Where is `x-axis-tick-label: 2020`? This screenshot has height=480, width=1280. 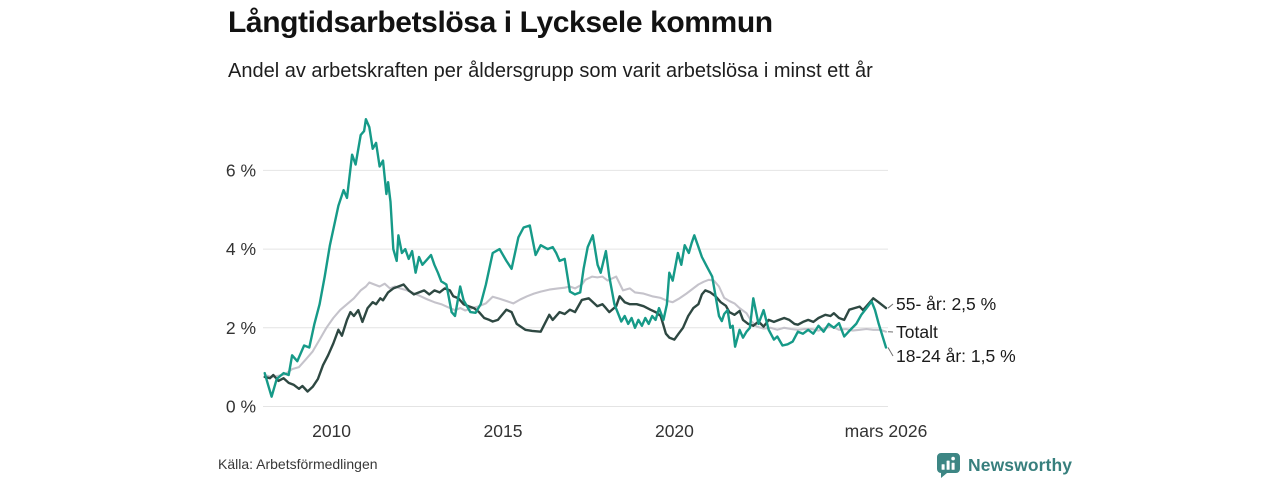
x-axis-tick-label: 2020 is located at coordinates (674, 431).